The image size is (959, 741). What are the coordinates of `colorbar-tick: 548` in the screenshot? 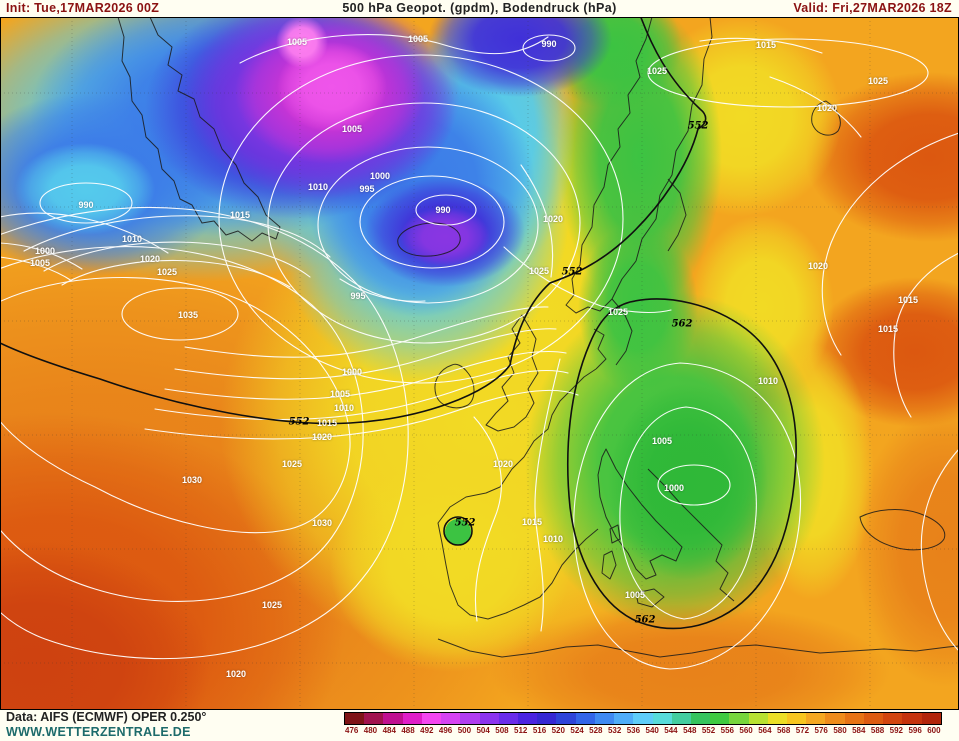 It's located at (690, 730).